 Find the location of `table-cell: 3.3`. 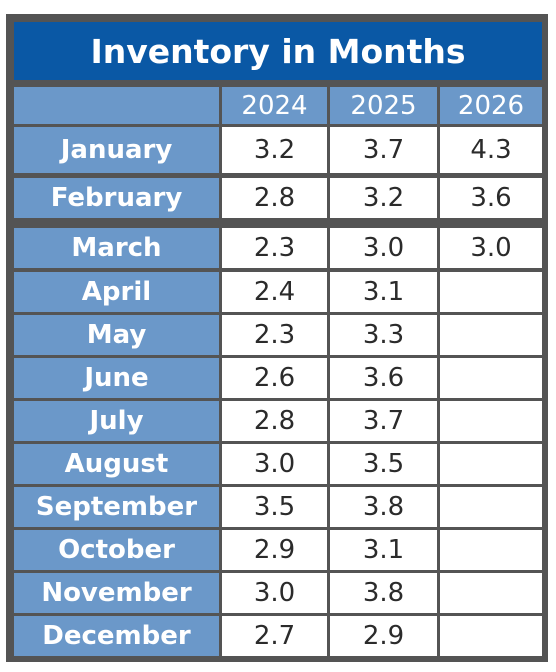

table-cell: 3.3 is located at coordinates (383, 335).